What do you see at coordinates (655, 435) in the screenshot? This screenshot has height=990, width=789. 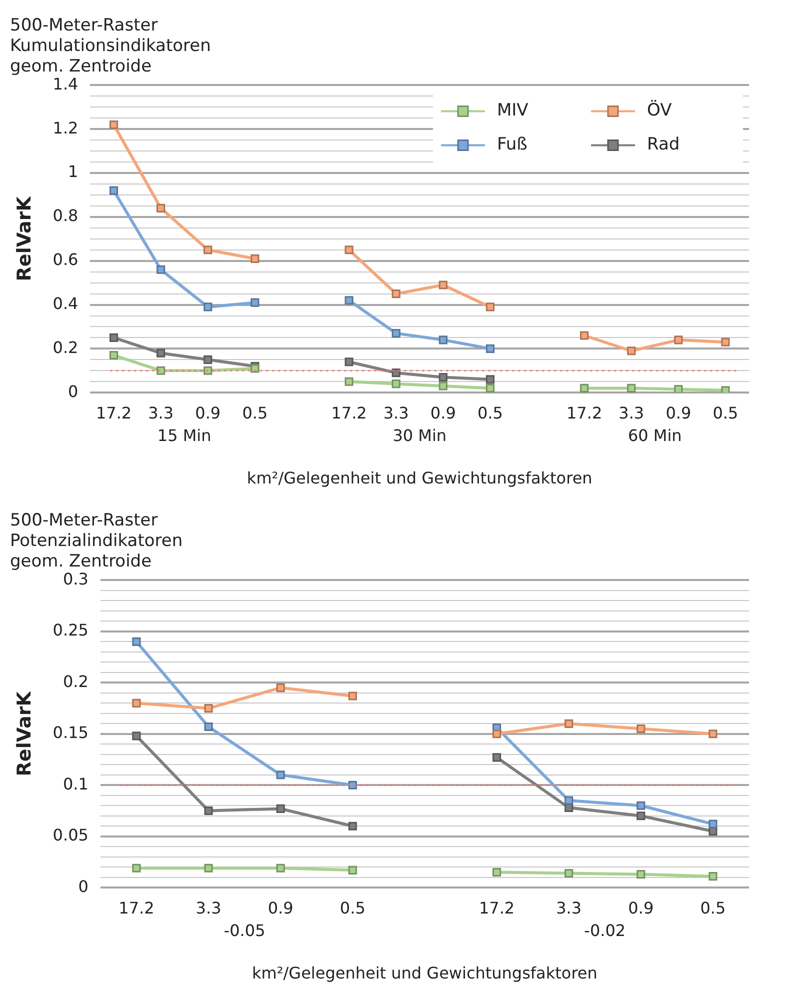 I see `text: 60 Min` at bounding box center [655, 435].